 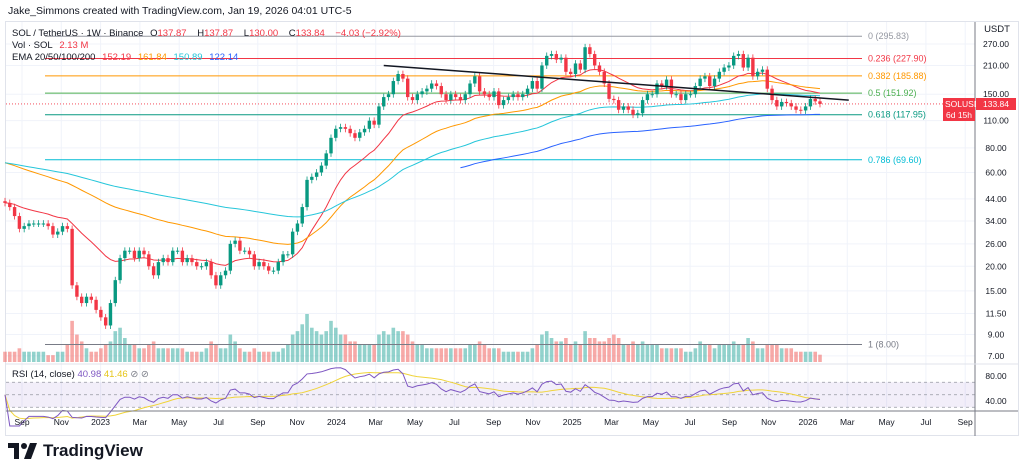 What do you see at coordinates (895, 160) in the screenshot?
I see `fib-level-label: 0.786 (69.60)` at bounding box center [895, 160].